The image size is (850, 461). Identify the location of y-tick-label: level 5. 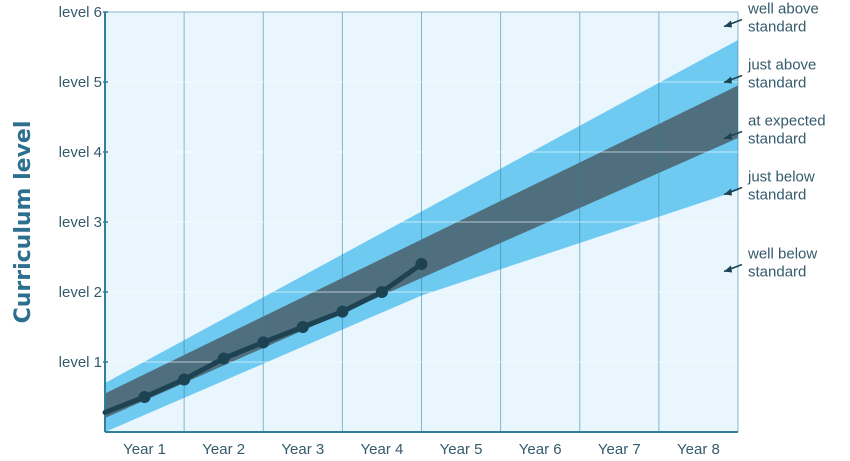
(80, 82).